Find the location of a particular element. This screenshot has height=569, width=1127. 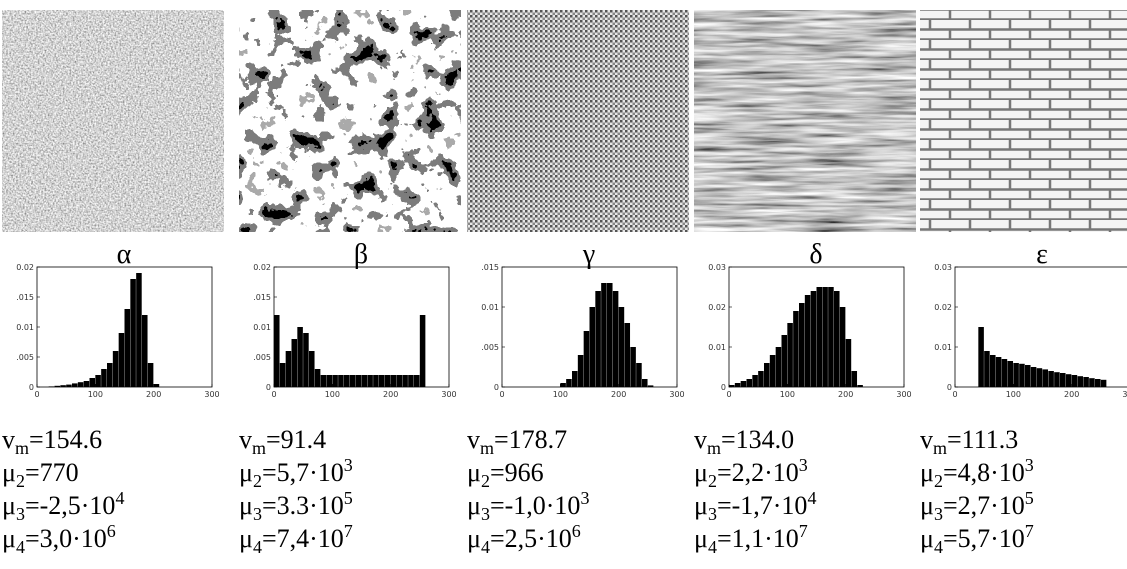

stat-value: =4,8·10 is located at coordinates (984, 472).